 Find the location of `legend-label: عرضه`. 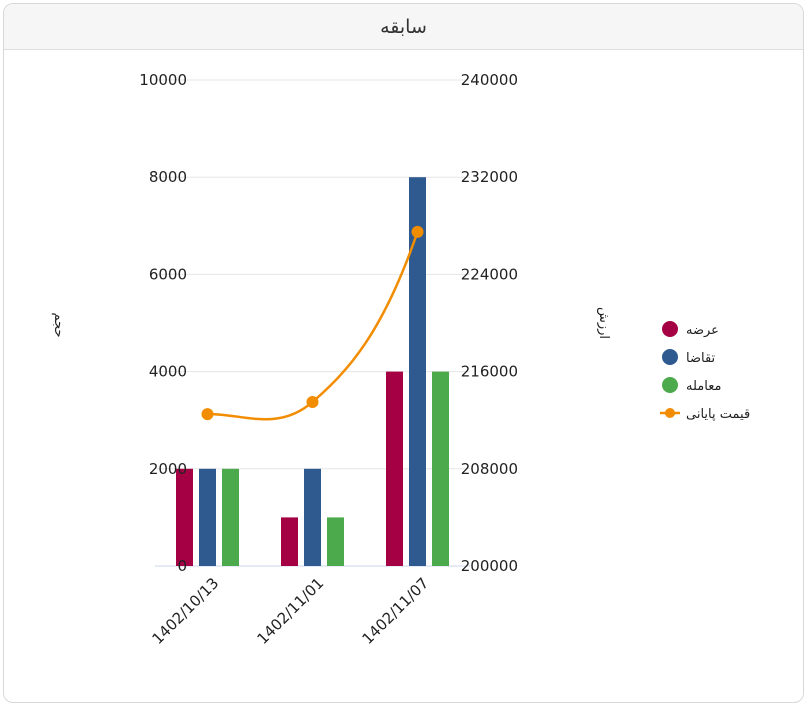

legend-label: عرضه is located at coordinates (702, 330).